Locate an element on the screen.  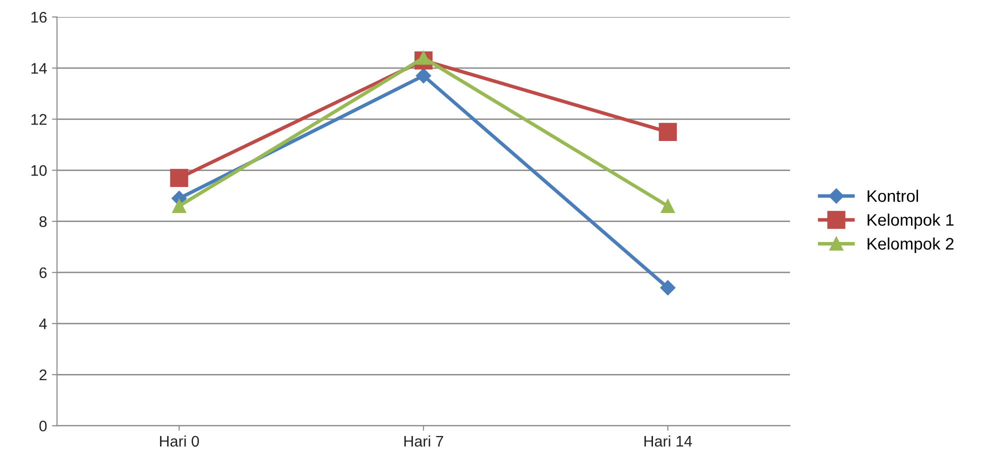
legend-label: Kelompok 1 is located at coordinates (911, 222).